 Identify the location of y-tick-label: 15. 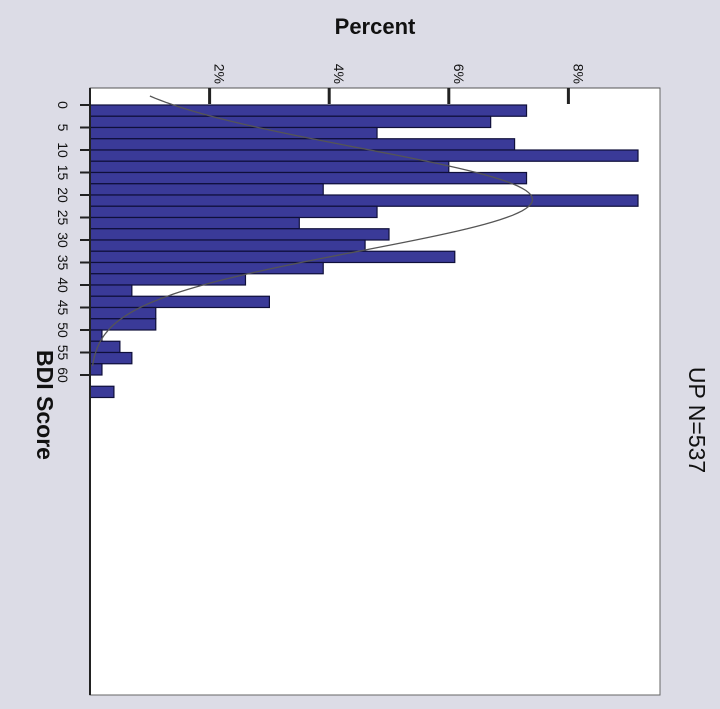
(63, 173).